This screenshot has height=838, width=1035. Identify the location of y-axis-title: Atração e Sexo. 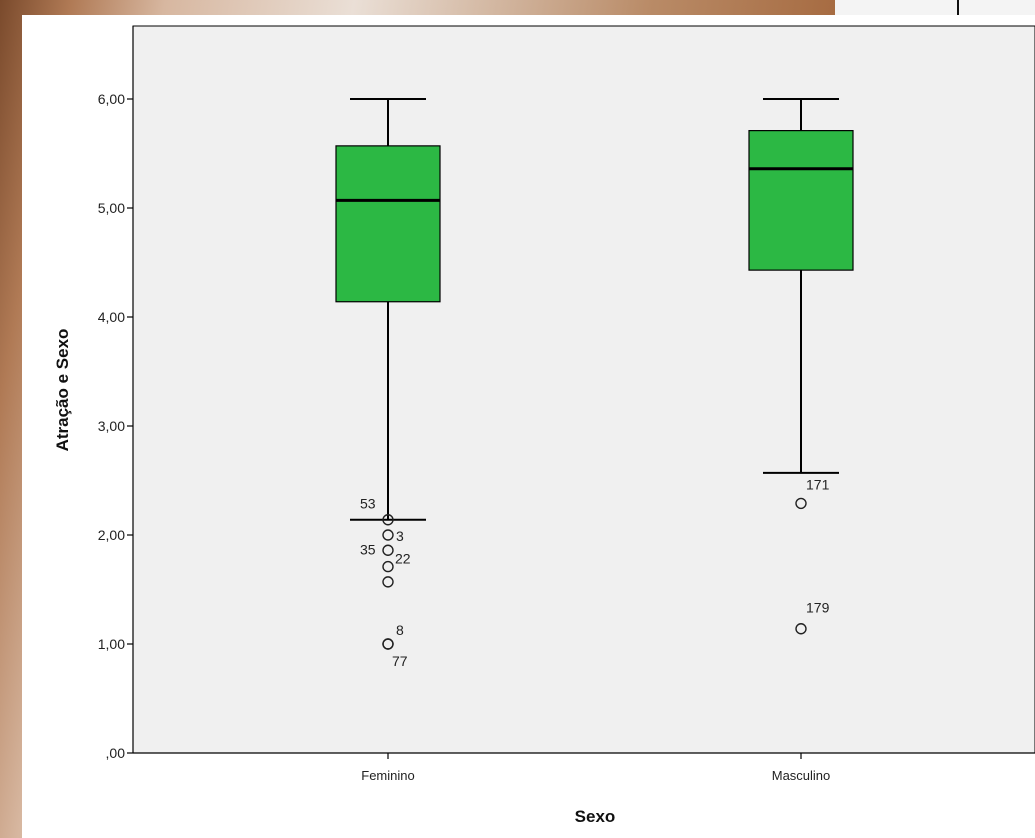
(62, 390).